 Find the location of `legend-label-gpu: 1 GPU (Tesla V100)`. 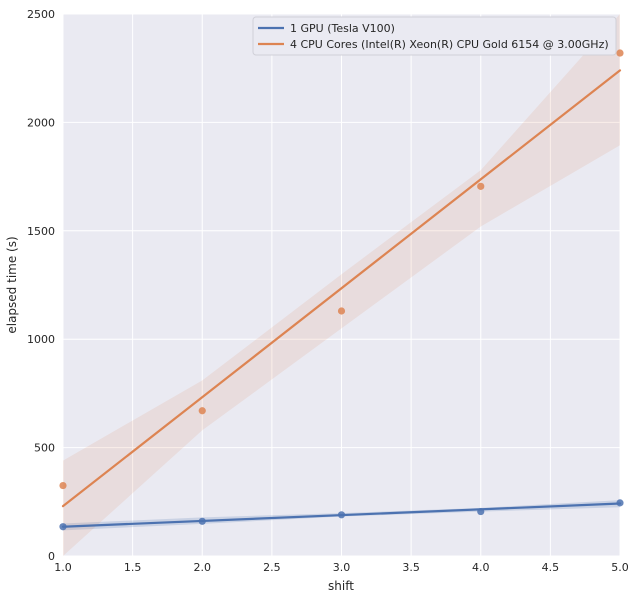

legend-label-gpu: 1 GPU (Tesla V100) is located at coordinates (342, 28).